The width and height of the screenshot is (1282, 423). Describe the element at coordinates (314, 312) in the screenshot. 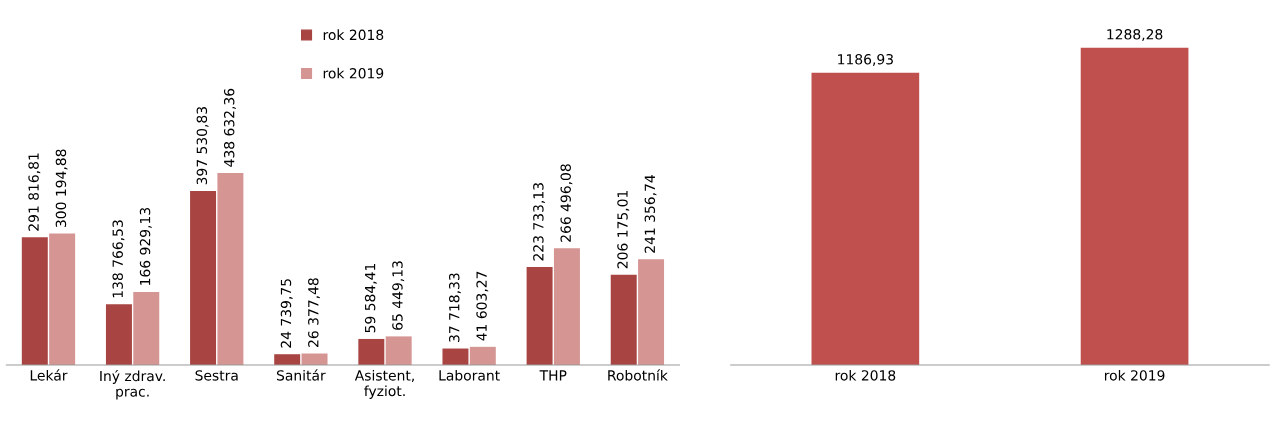

I see `data-label: 26 377,48` at that location.